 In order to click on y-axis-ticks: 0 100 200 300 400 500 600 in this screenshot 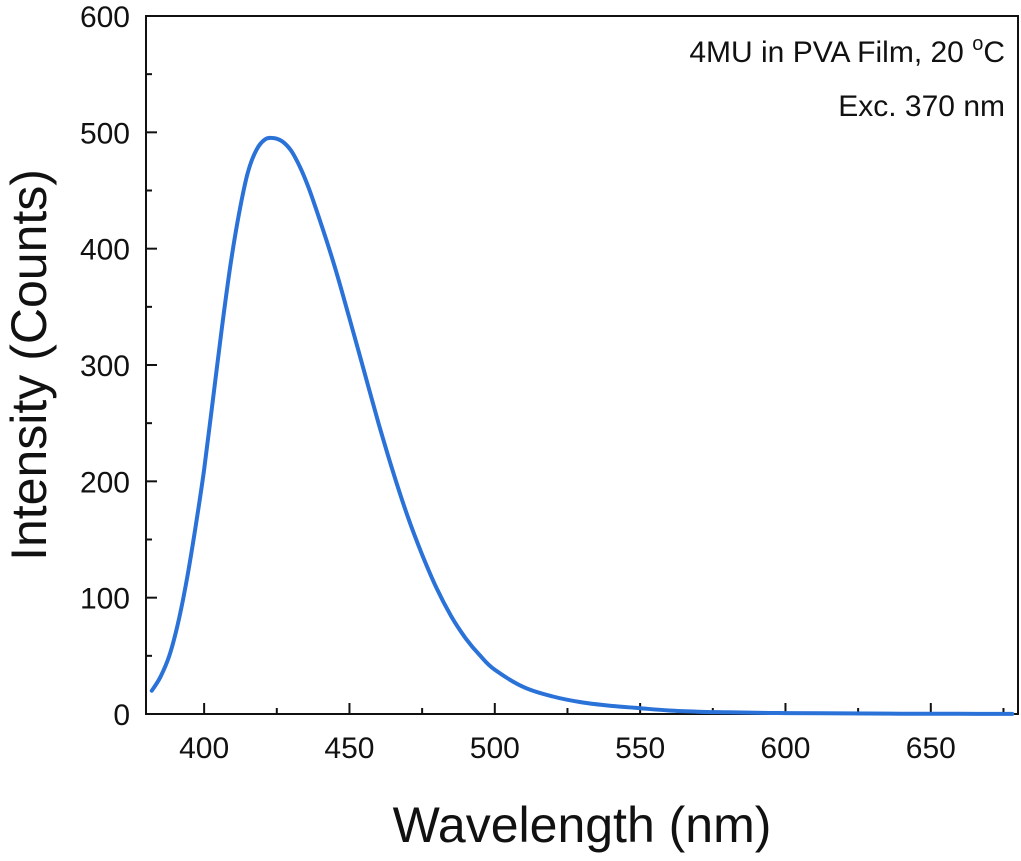, I will do `click(118, 366)`.